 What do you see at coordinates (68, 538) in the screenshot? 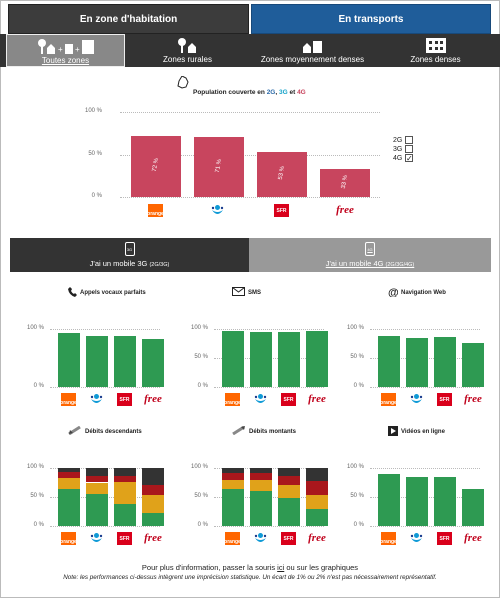
I see `orange-logo: orange` at bounding box center [68, 538].